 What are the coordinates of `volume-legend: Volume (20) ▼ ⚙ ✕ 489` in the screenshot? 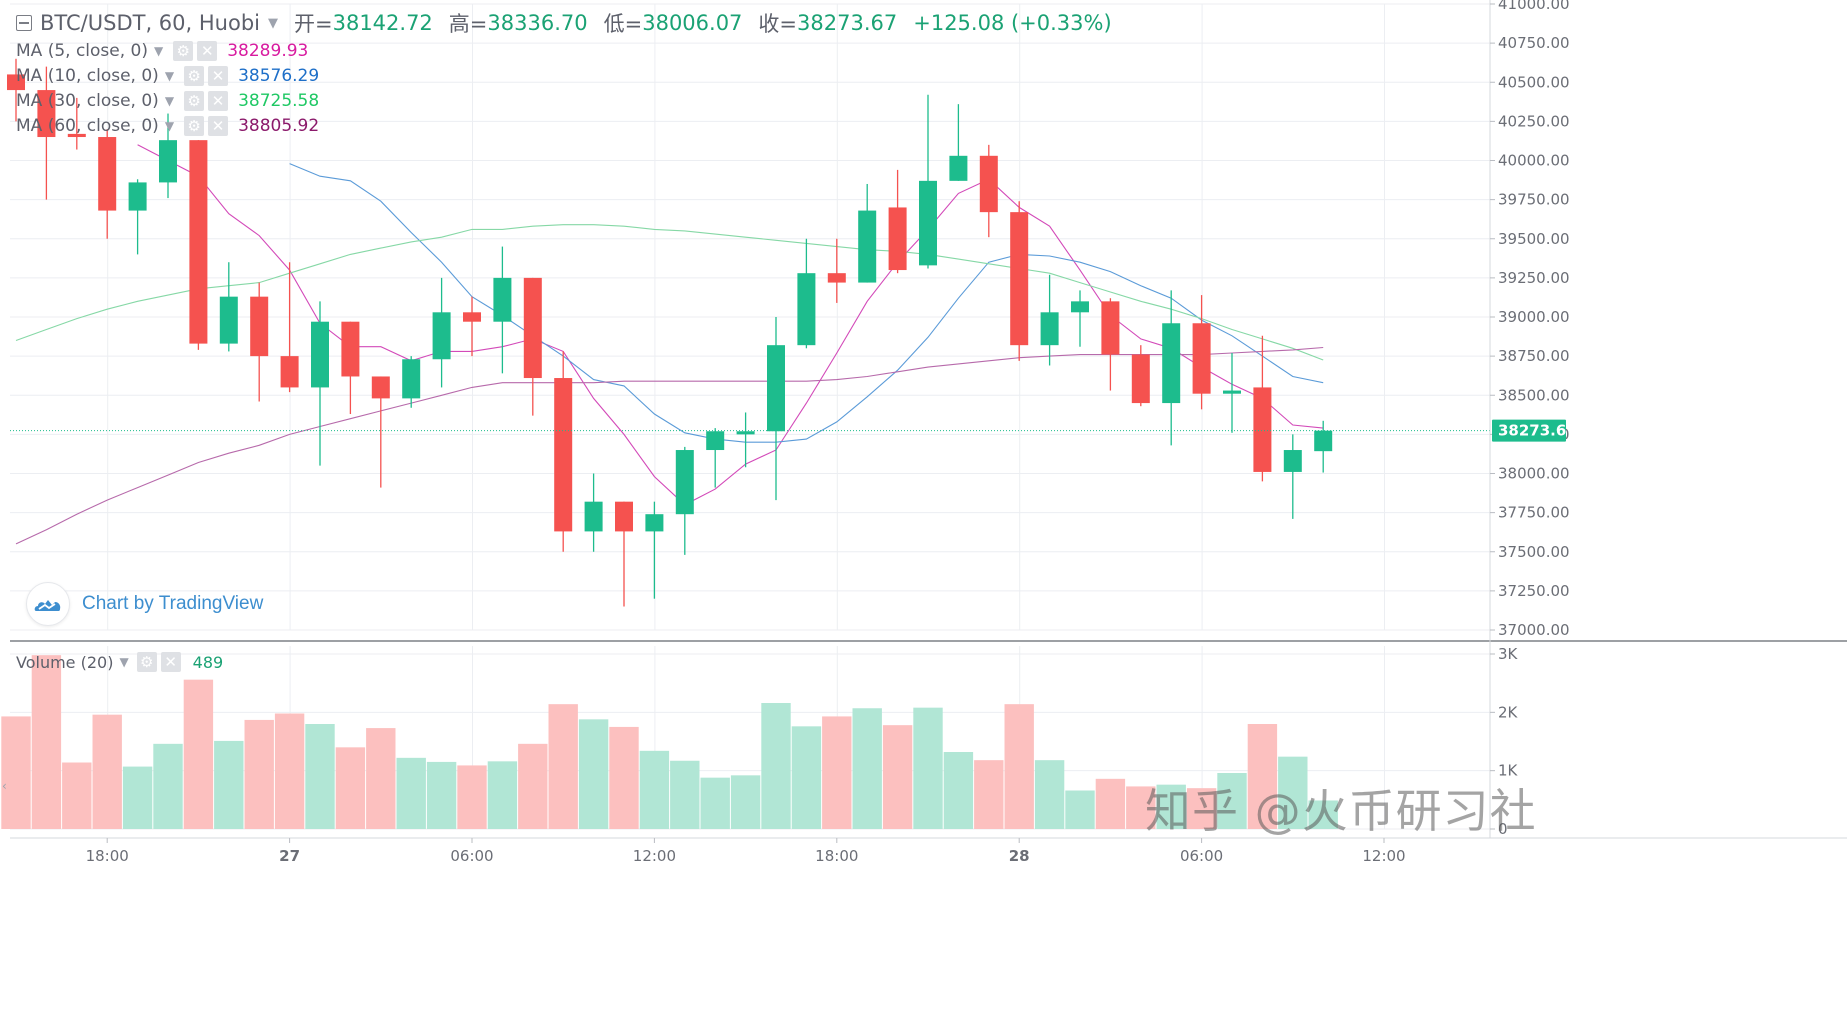 It's located at (119, 662).